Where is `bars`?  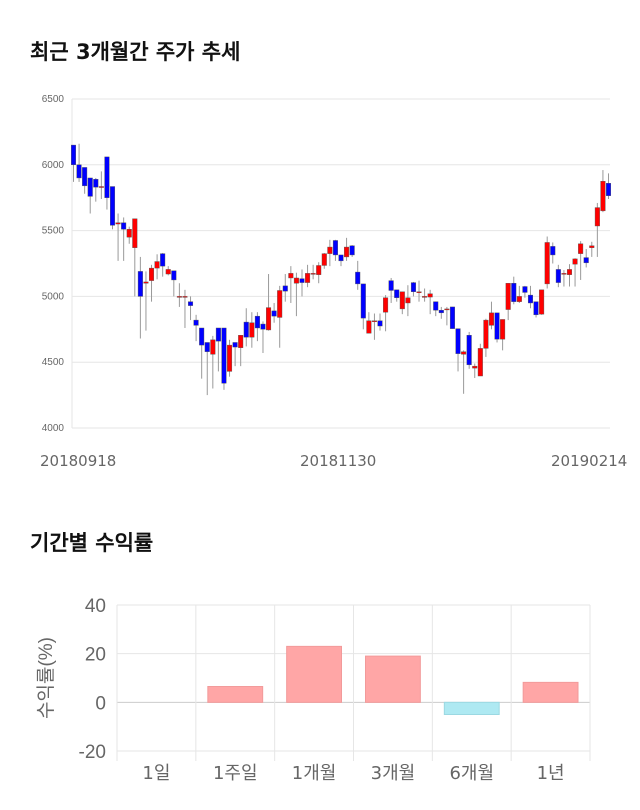 bars is located at coordinates (393, 680).